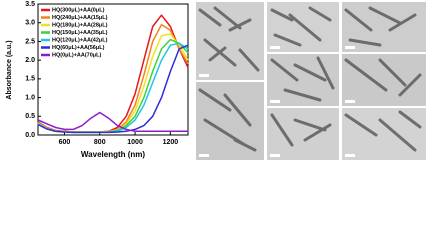 This screenshot has width=428, height=240. Describe the element at coordinates (9, 69) in the screenshot. I see `y-axis-title: Absorbance (a.u.)` at that location.